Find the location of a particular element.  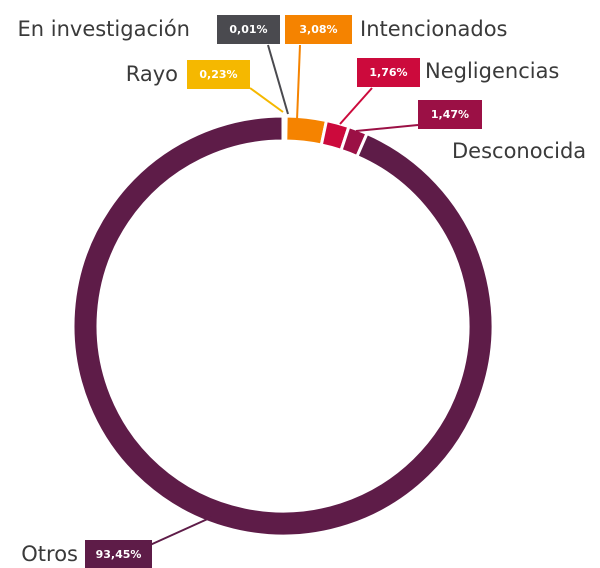

value-label: 0,01% is located at coordinates (248, 29).